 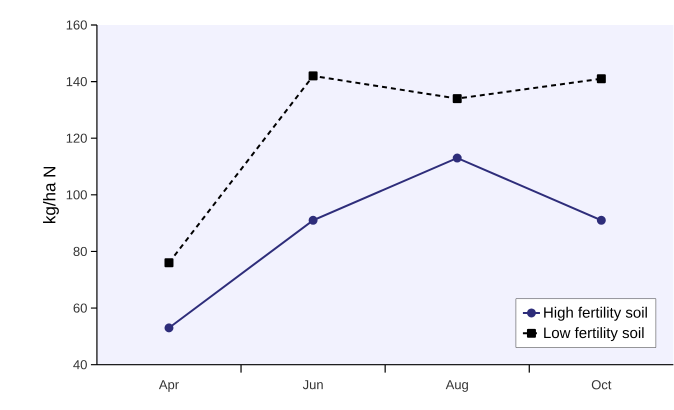 I want to click on y-tick-label: 100, so click(x=76, y=195).